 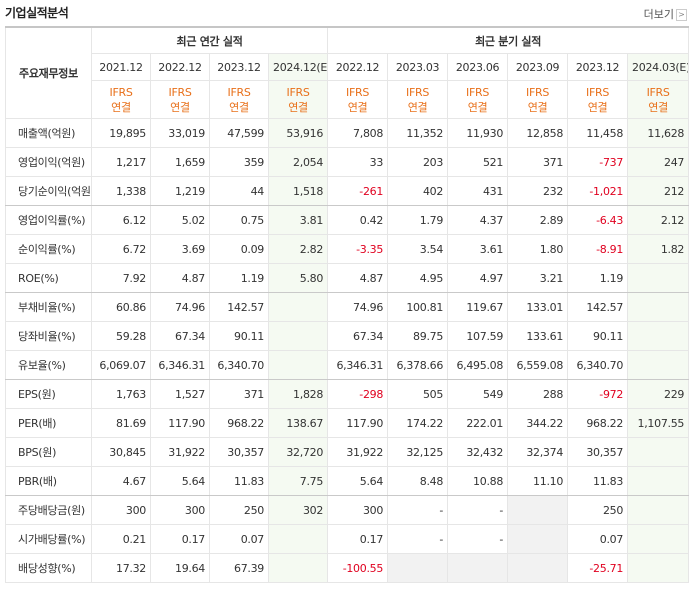 I want to click on value-cell: 0.09, so click(x=239, y=249).